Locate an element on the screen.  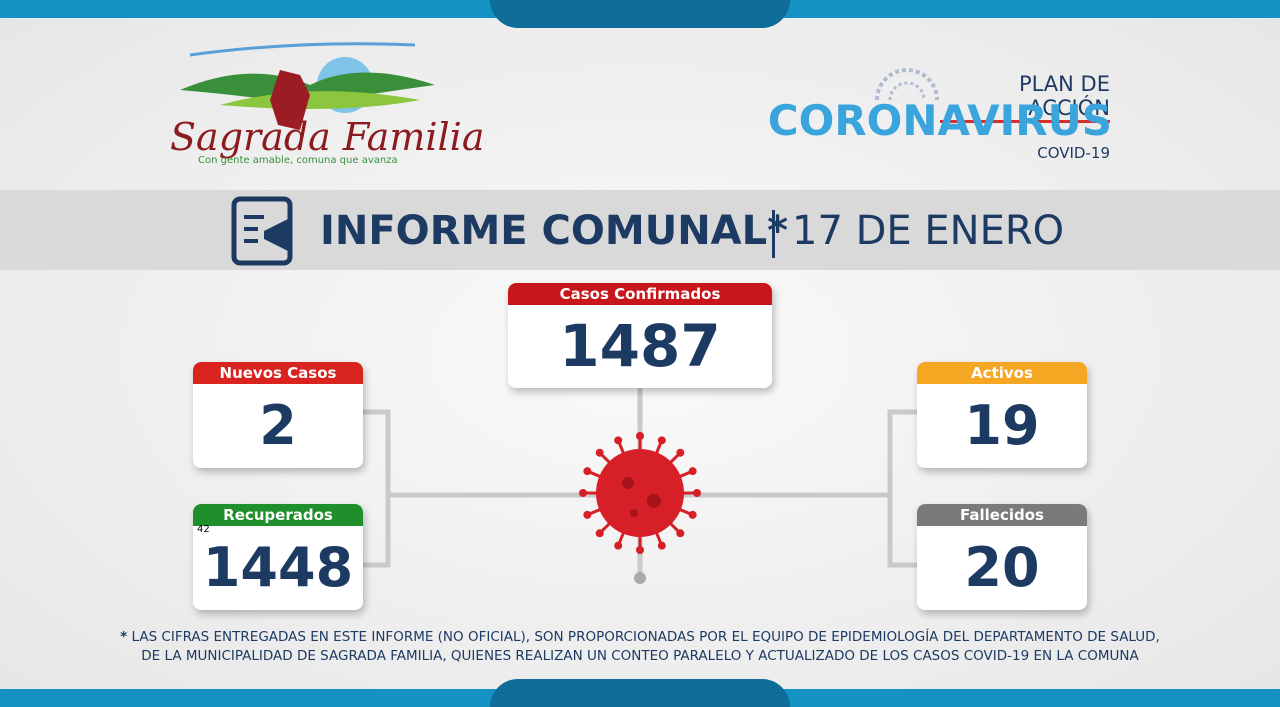
logo-tagline: Con gente amable, comuna que avanza is located at coordinates (298, 160).